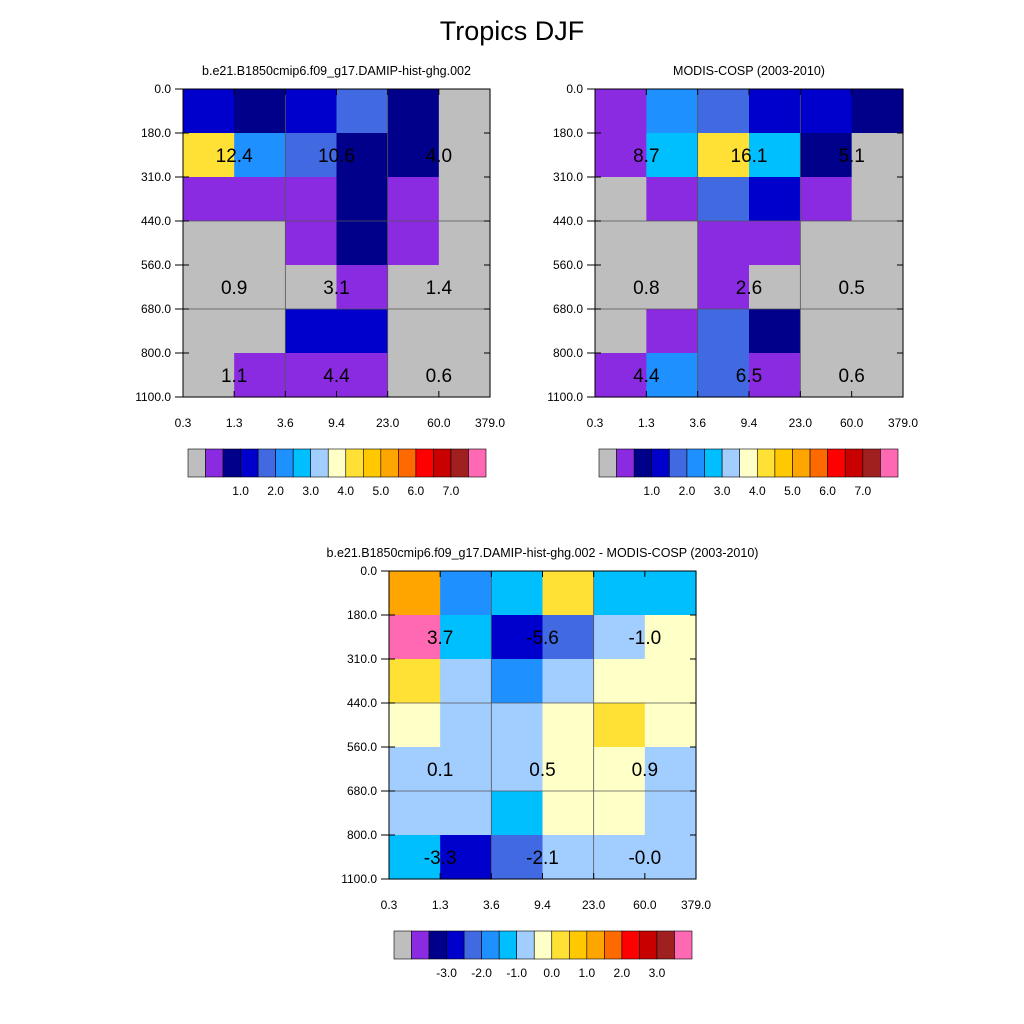 This screenshot has width=1024, height=1024. I want to click on diff-cell-r3-c0, so click(415, 725).